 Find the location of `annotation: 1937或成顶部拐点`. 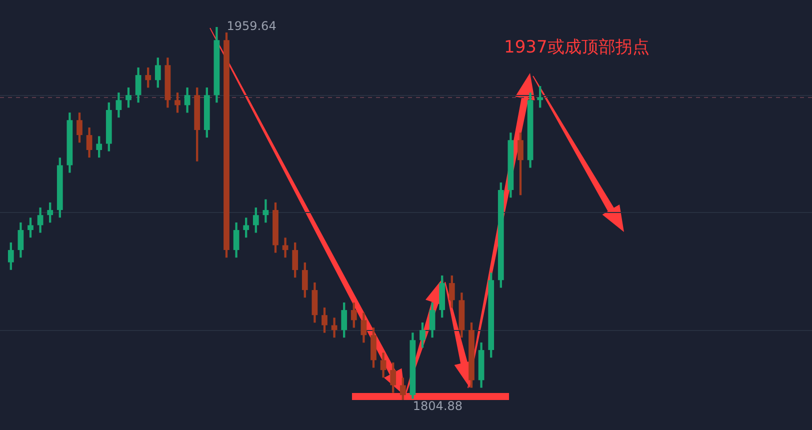

annotation: 1937或成顶部拐点 is located at coordinates (577, 47).